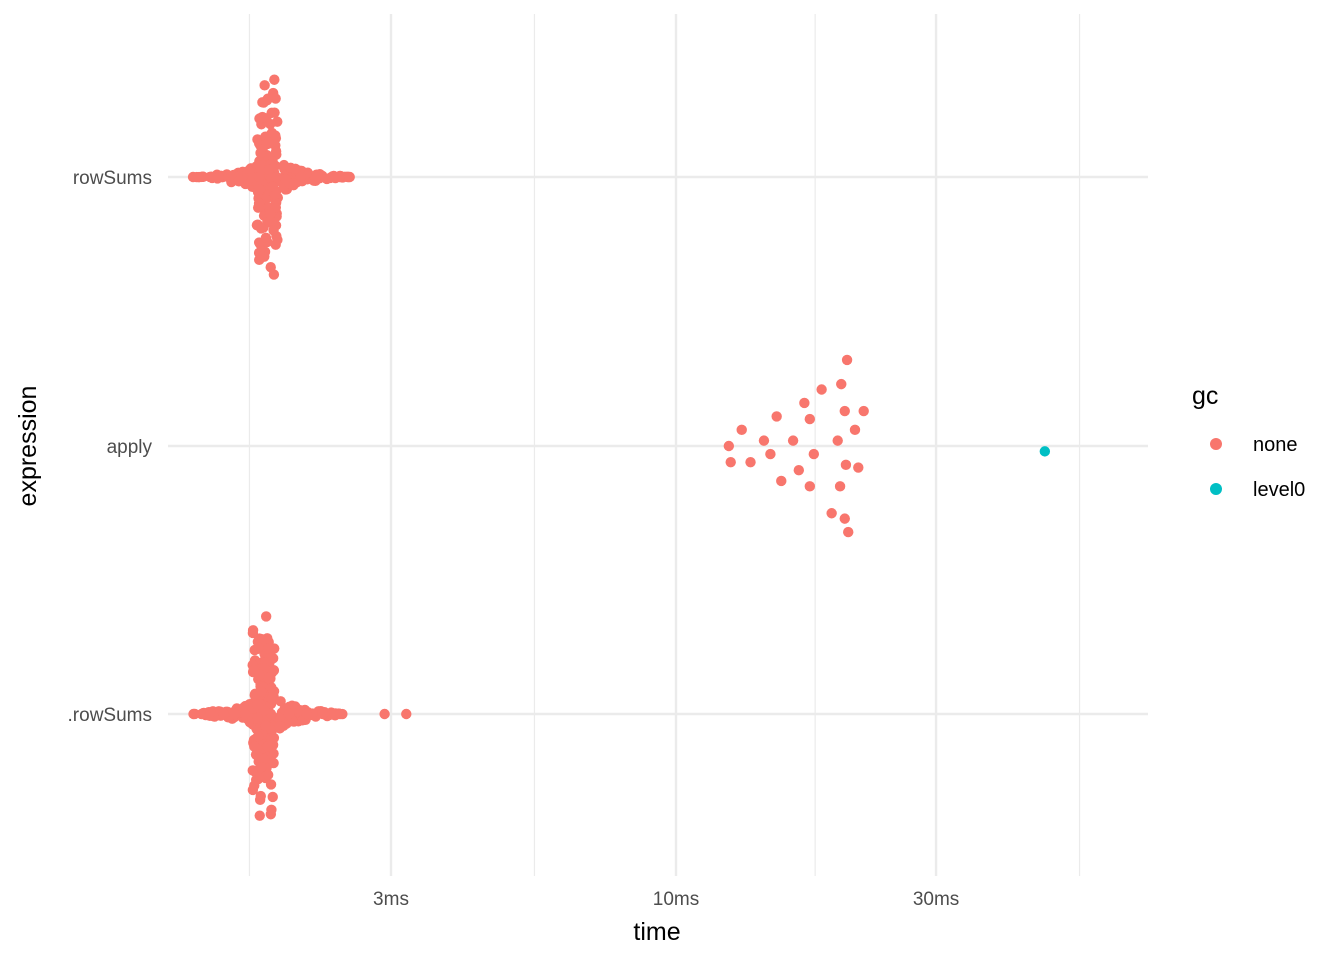 The height and width of the screenshot is (960, 1344). Describe the element at coordinates (1275, 445) in the screenshot. I see `legend-label-none: none` at that location.